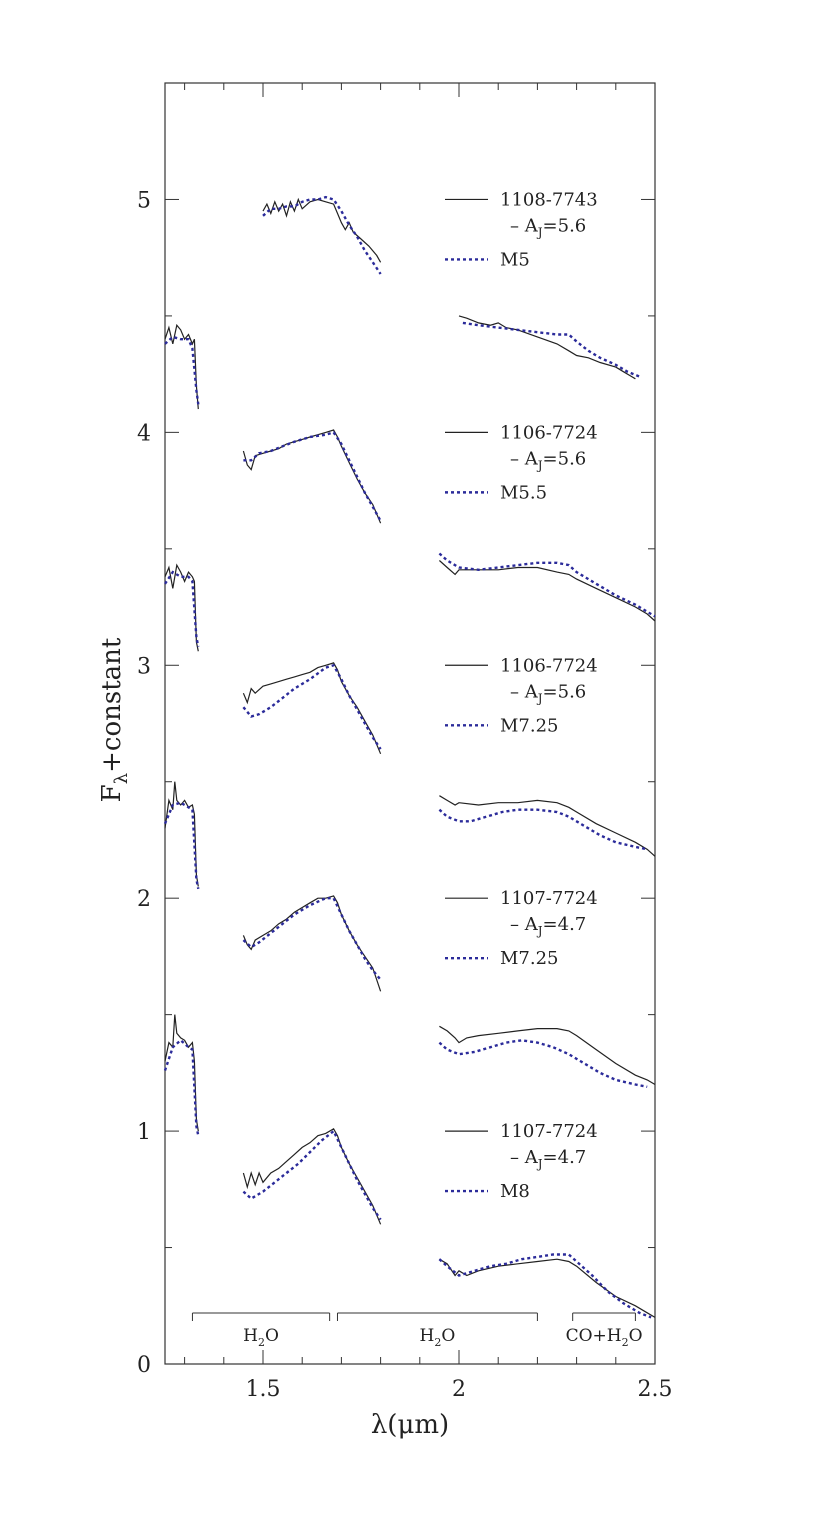 The height and width of the screenshot is (1528, 830). Describe the element at coordinates (263, 1389) in the screenshot. I see `x-tick-label: 1.5` at that location.